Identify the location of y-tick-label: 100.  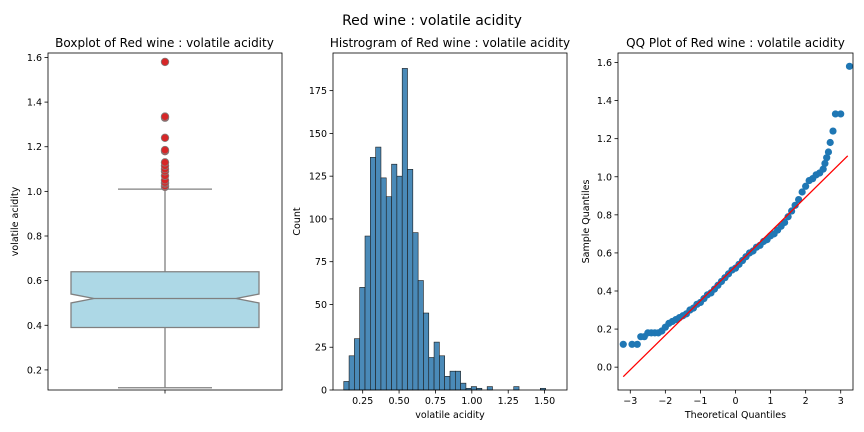
(318, 219).